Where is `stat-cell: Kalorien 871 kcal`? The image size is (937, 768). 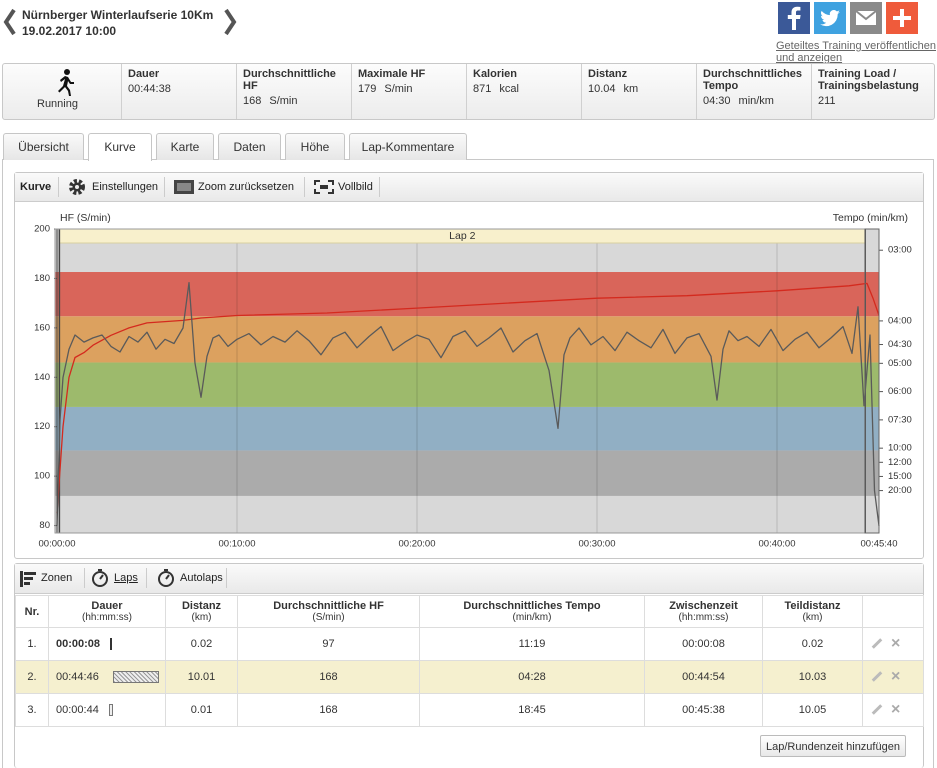 stat-cell: Kalorien 871 kcal is located at coordinates (523, 91).